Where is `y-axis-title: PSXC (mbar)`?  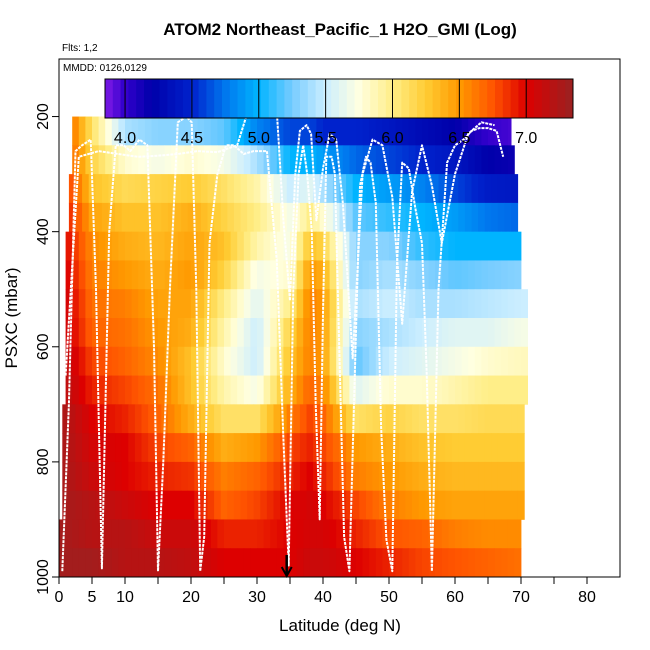 y-axis-title: PSXC (mbar) is located at coordinates (11, 317).